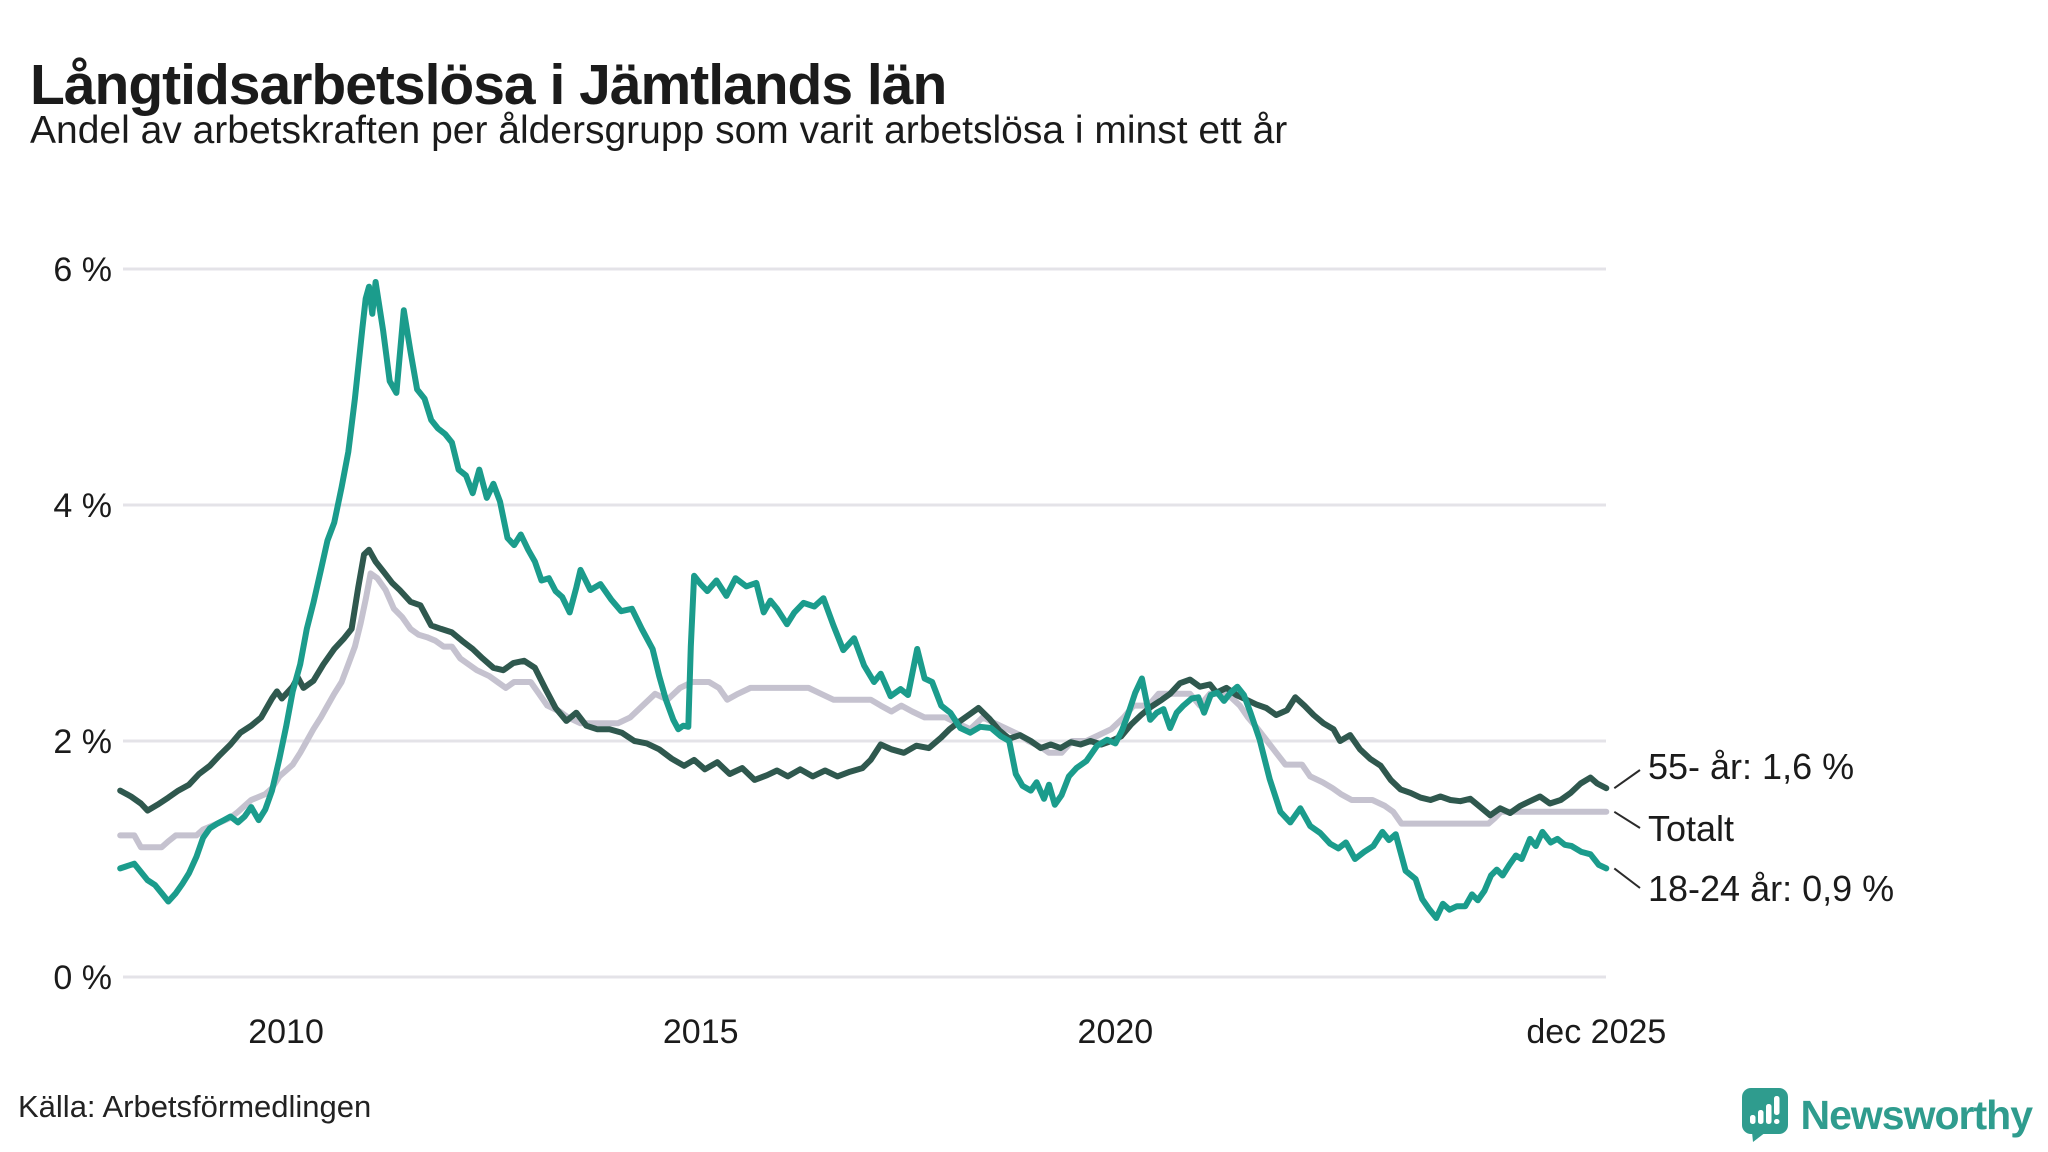 The height and width of the screenshot is (1152, 2048). What do you see at coordinates (701, 1032) in the screenshot?
I see `x-tick-label: 2015` at bounding box center [701, 1032].